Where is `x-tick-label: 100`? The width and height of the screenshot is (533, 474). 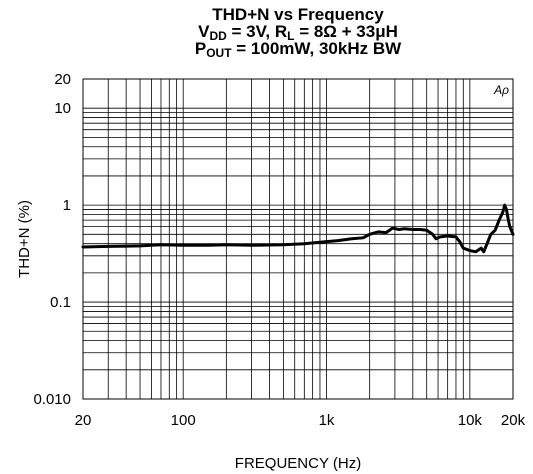
x-tick-label: 100 is located at coordinates (183, 420).